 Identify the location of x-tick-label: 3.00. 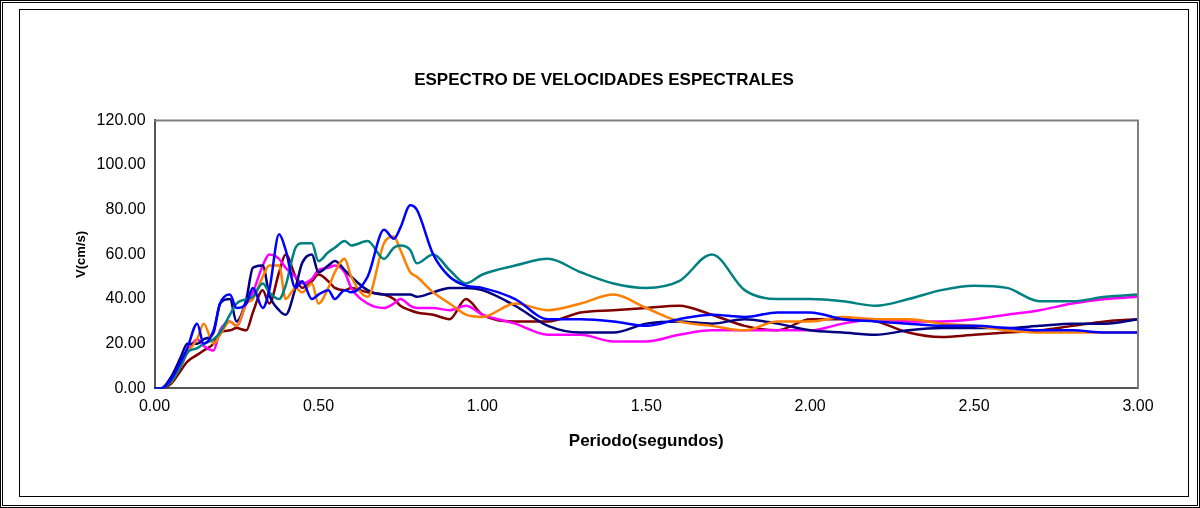
(1138, 406).